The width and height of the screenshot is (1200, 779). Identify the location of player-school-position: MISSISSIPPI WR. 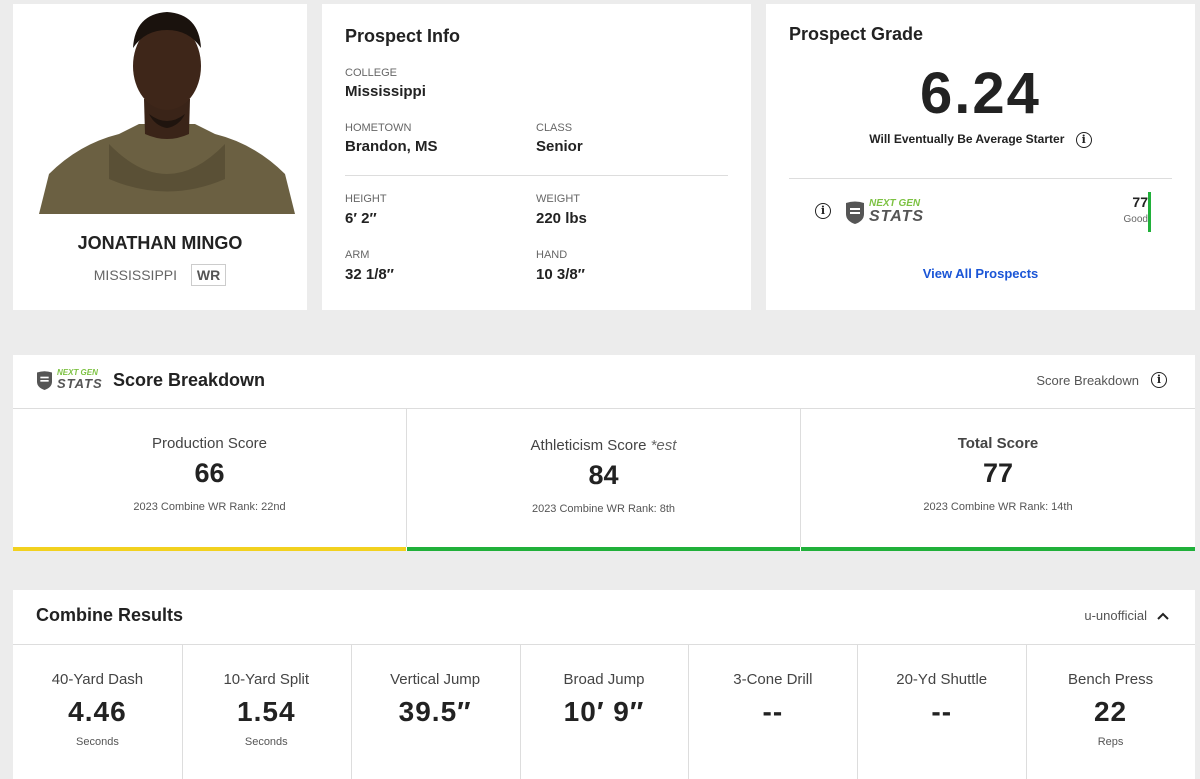
(160, 275).